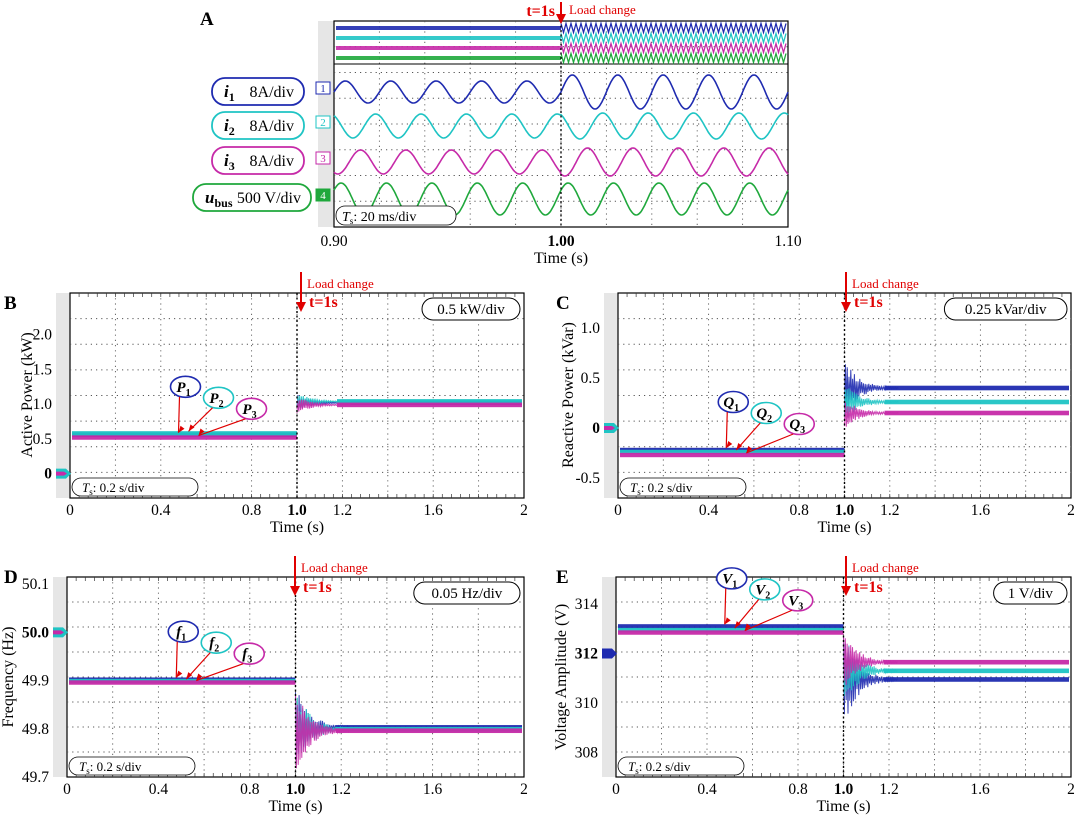 This screenshot has height=825, width=1079. I want to click on scale-legend-ubus, so click(252, 197).